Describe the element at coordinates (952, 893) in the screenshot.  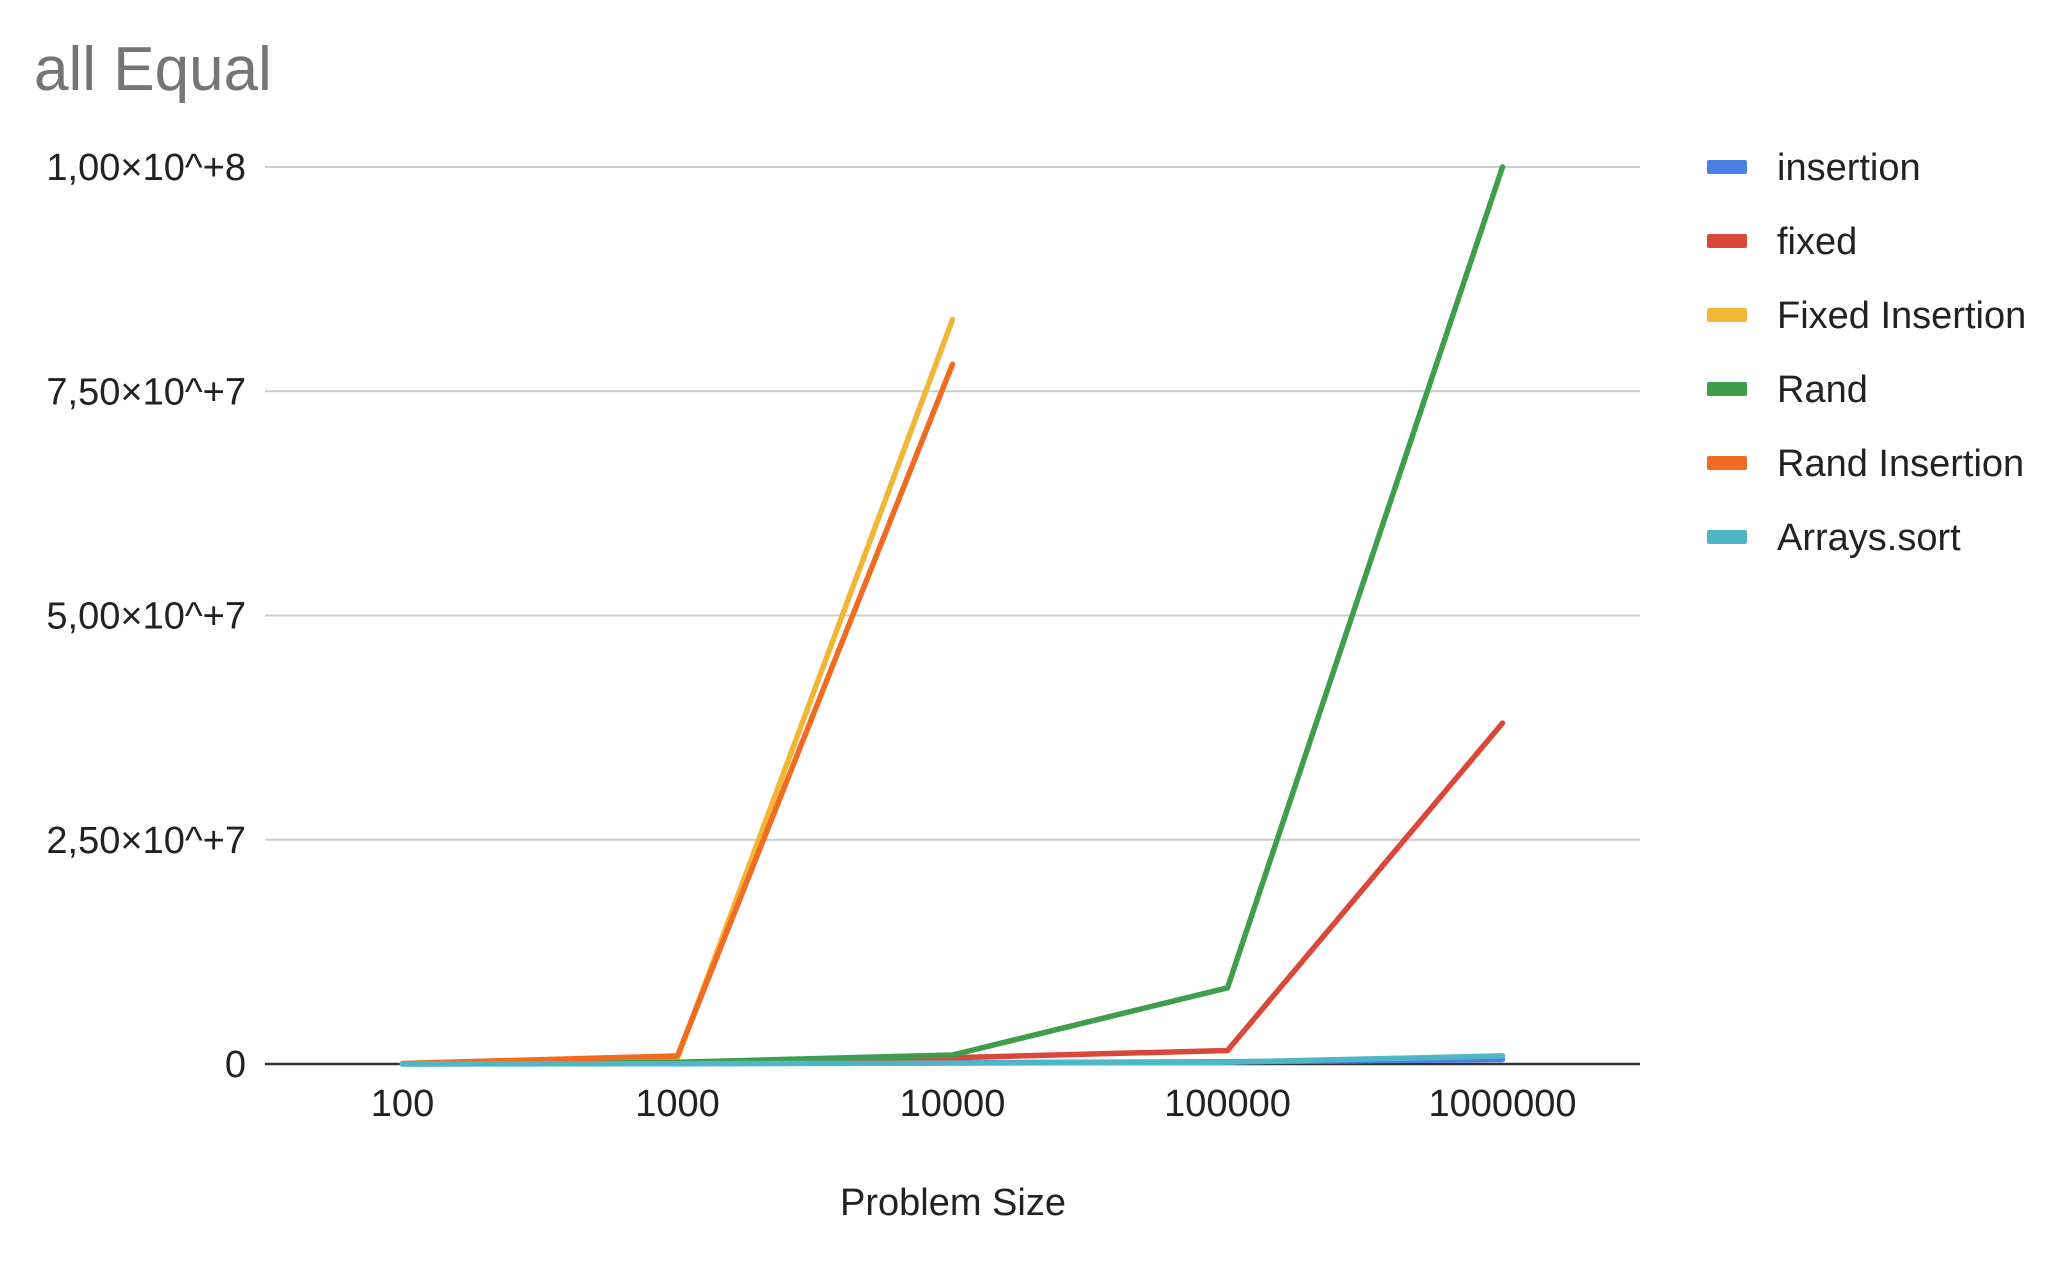
I see `series-line-fixed` at that location.